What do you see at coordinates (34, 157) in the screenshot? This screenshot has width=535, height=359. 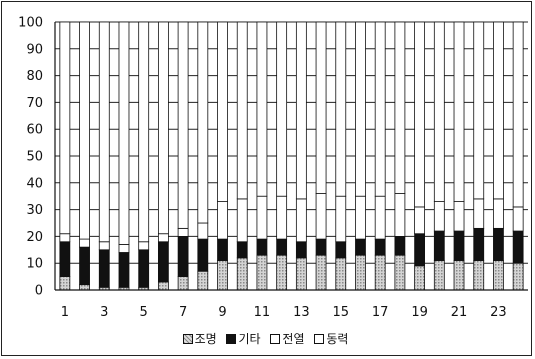 I see `y-tick-label: 50` at bounding box center [34, 157].